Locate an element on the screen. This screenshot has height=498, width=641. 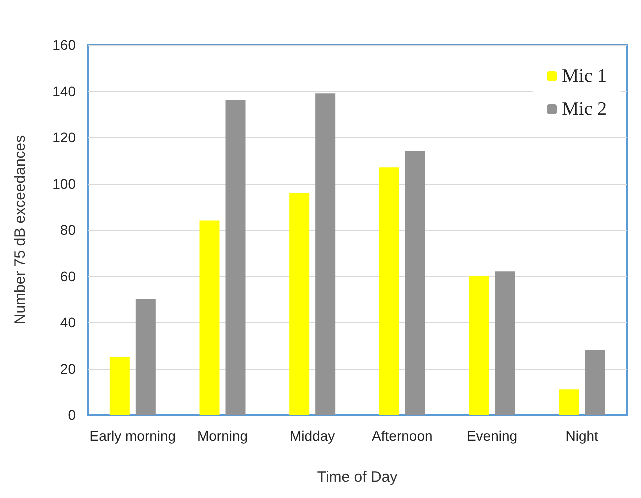
legend-label: Mic 1 is located at coordinates (585, 76).